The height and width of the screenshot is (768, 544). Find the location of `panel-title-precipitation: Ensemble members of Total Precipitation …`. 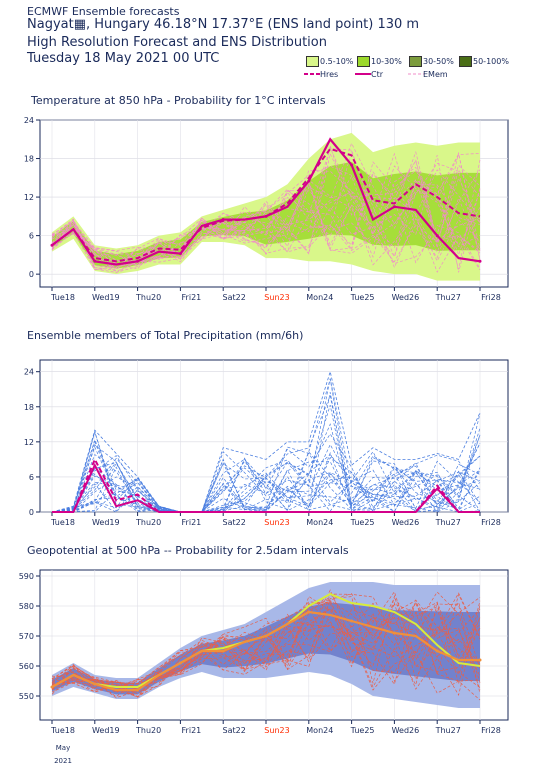

panel-title-precipitation: Ensemble members of Total Precipitation … is located at coordinates (165, 335).